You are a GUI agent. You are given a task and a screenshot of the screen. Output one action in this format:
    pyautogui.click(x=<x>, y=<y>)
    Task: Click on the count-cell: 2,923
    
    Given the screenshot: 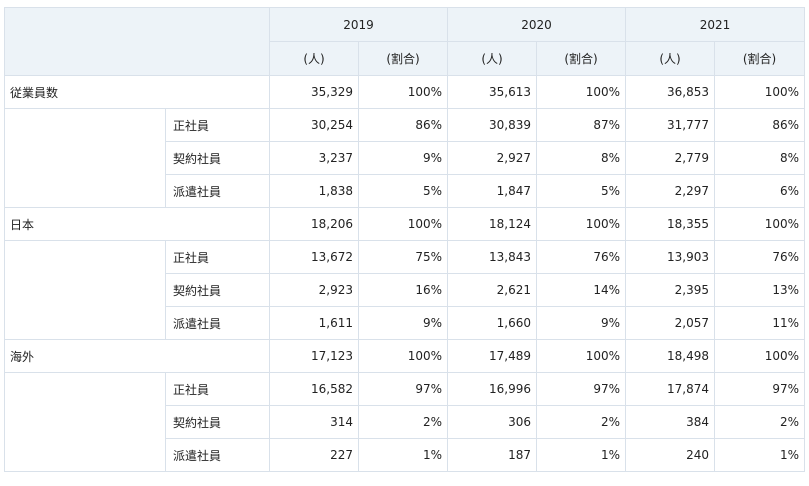 What is the action you would take?
    pyautogui.click(x=314, y=290)
    